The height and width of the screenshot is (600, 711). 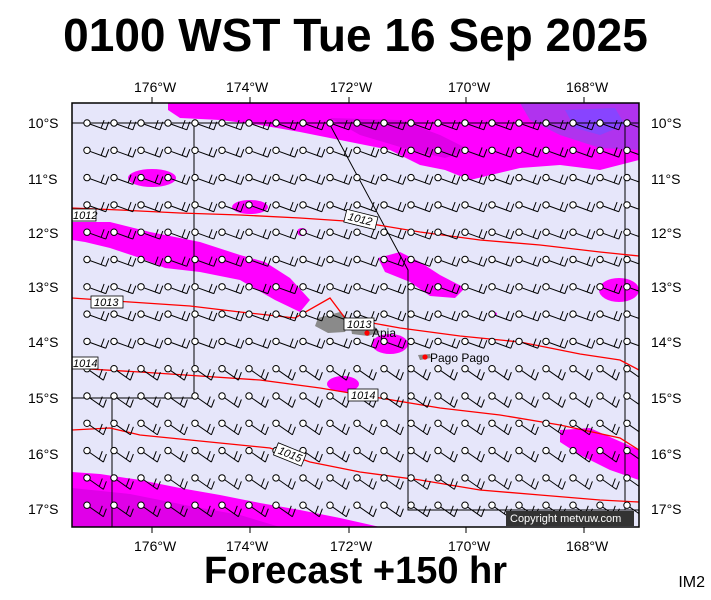 What do you see at coordinates (425, 357) in the screenshot?
I see `pago-pago-marker` at bounding box center [425, 357].